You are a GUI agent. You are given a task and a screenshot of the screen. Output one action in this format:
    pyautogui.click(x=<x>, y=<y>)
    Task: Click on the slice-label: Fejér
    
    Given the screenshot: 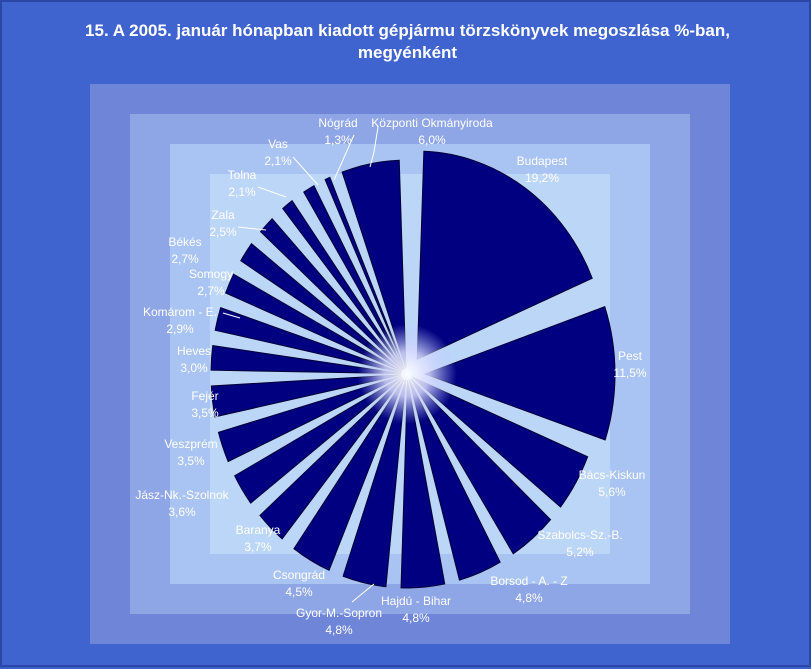 What is the action you would take?
    pyautogui.click(x=204, y=396)
    